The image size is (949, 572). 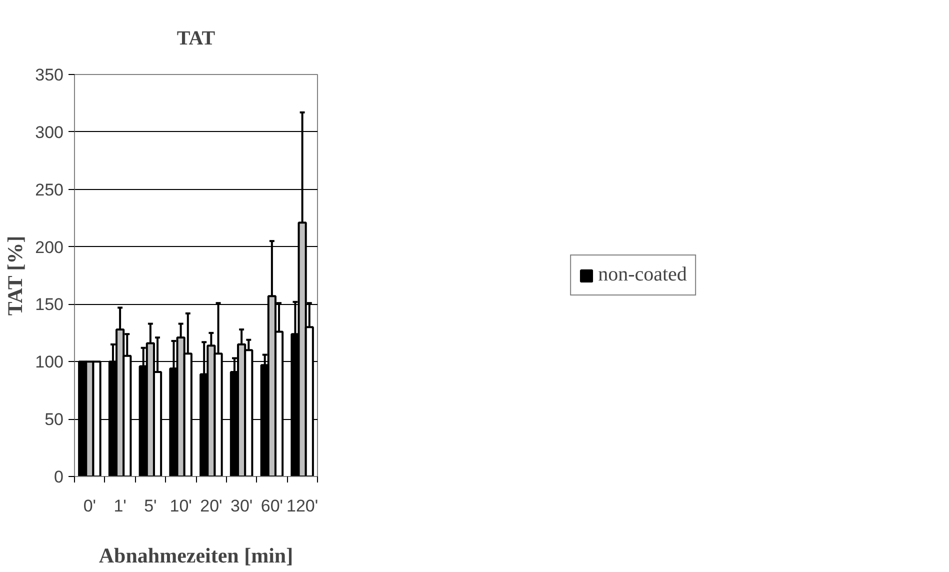 What do you see at coordinates (150, 506) in the screenshot?
I see `x-tick-label: 5'` at bounding box center [150, 506].